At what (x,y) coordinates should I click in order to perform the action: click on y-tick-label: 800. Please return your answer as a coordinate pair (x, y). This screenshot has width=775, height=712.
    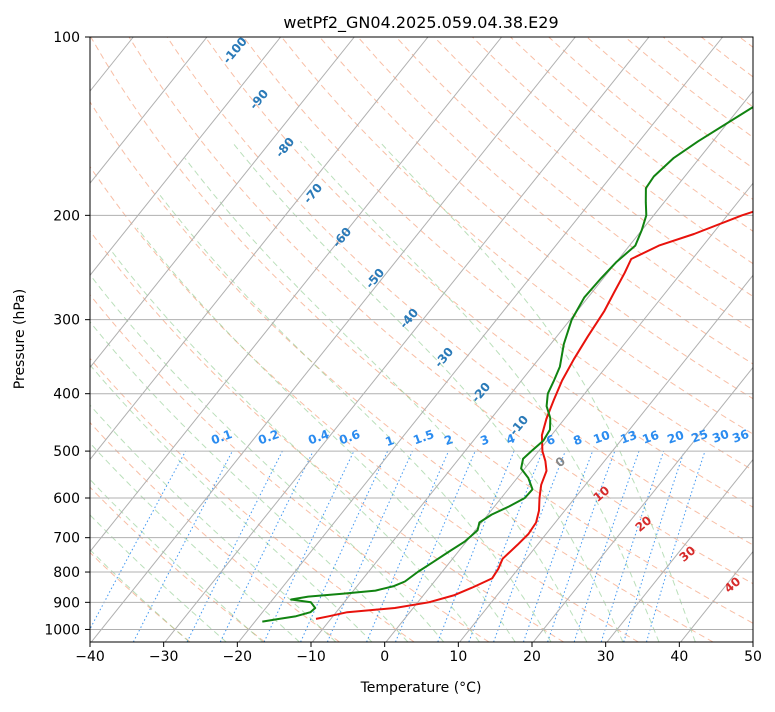
    Looking at the image, I should click on (66, 573).